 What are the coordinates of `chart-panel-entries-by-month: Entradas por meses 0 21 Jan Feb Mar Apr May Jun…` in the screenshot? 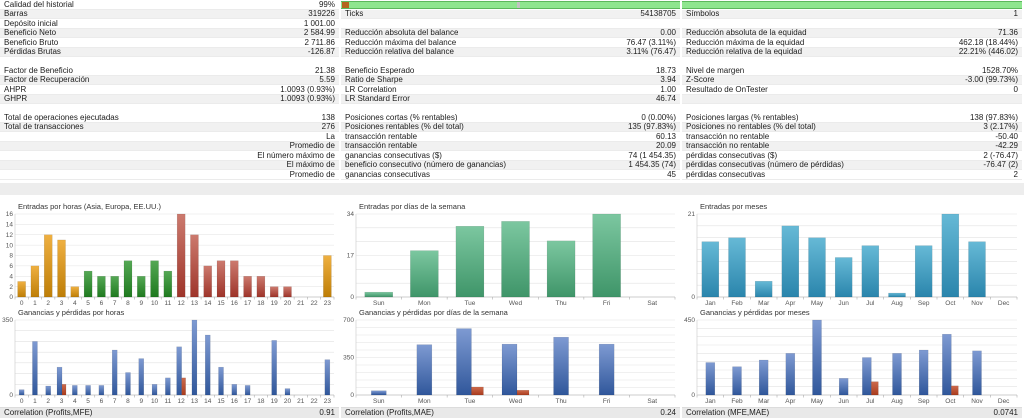 It's located at (852, 254).